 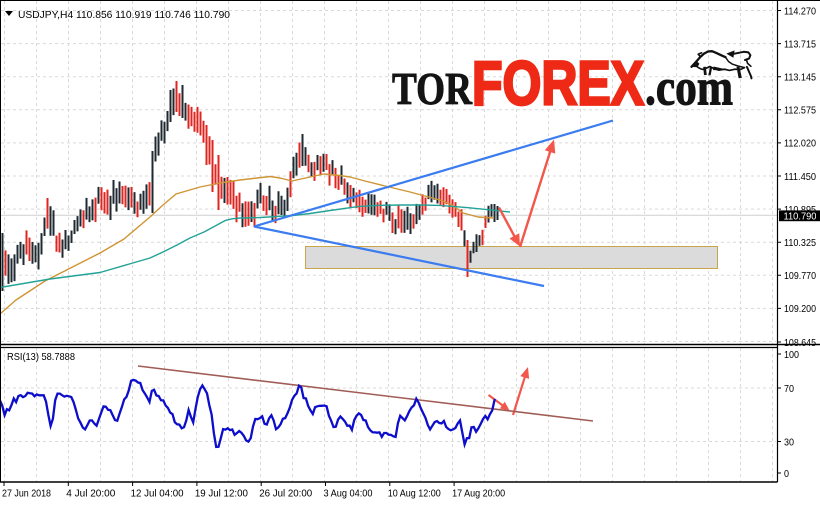 What do you see at coordinates (800, 217) in the screenshot?
I see `svg-text: 110.790` at bounding box center [800, 217].